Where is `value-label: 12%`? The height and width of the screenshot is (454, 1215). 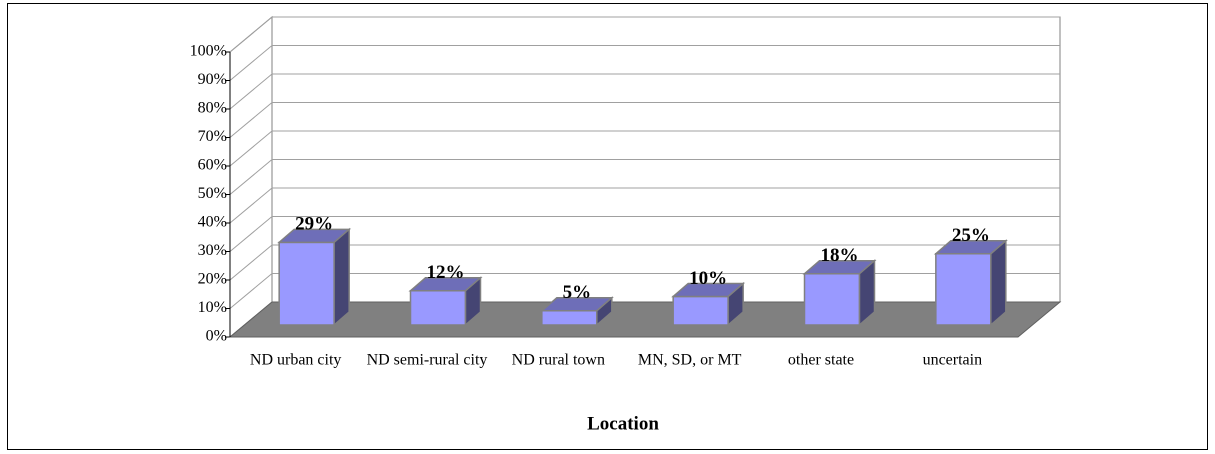
value-label: 12% is located at coordinates (446, 272).